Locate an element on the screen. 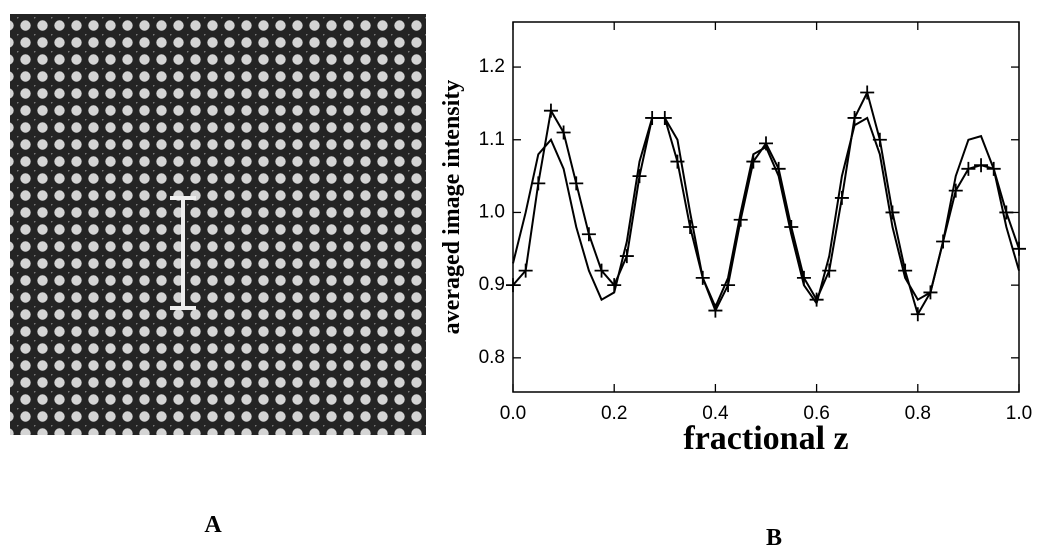  panel-label: A is located at coordinates (213, 525).